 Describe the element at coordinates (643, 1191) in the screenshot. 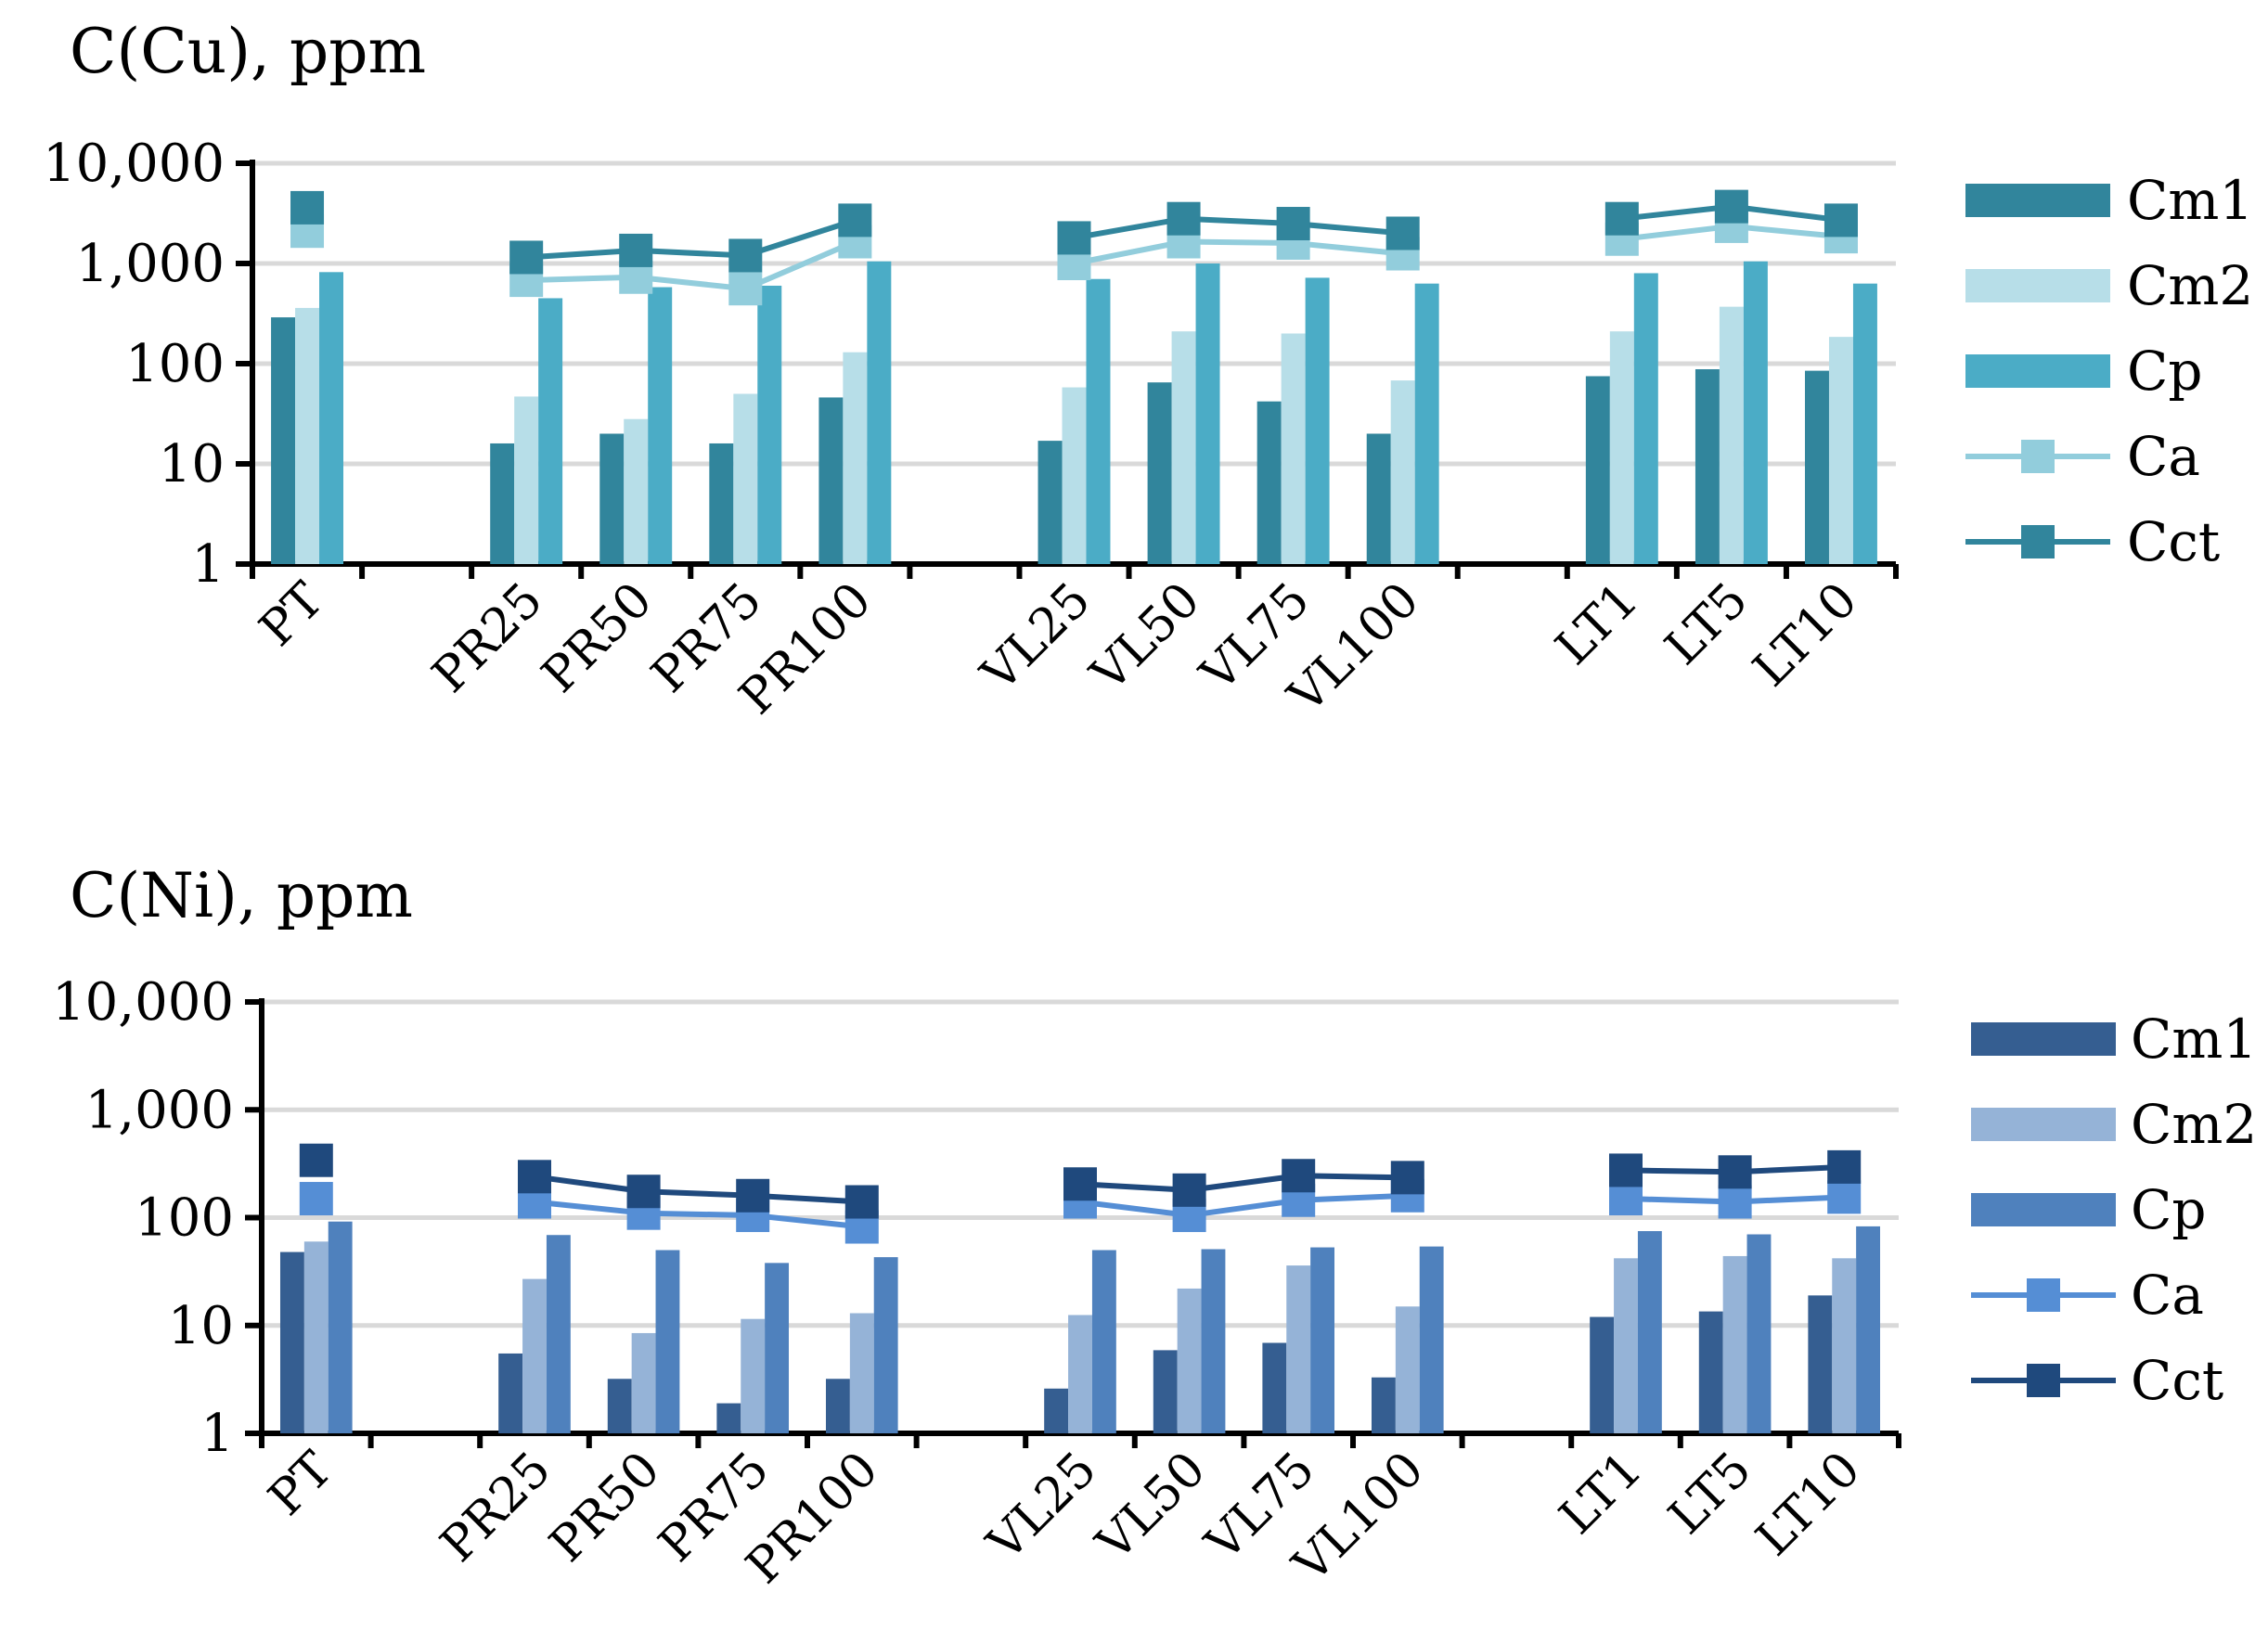

I see `point-cct-pr50` at that location.